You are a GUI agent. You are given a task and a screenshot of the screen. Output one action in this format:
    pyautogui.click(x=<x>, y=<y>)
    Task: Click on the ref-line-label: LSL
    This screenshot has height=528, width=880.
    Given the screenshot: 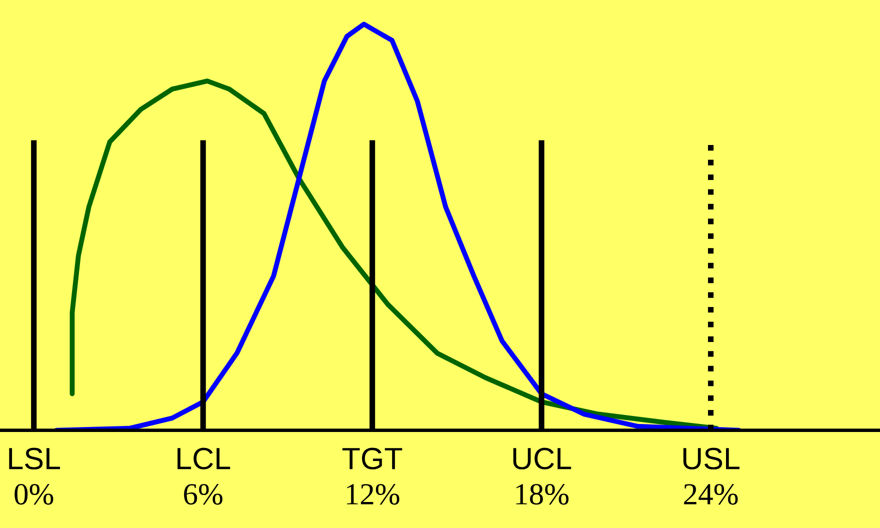 What is the action you would take?
    pyautogui.click(x=34, y=459)
    